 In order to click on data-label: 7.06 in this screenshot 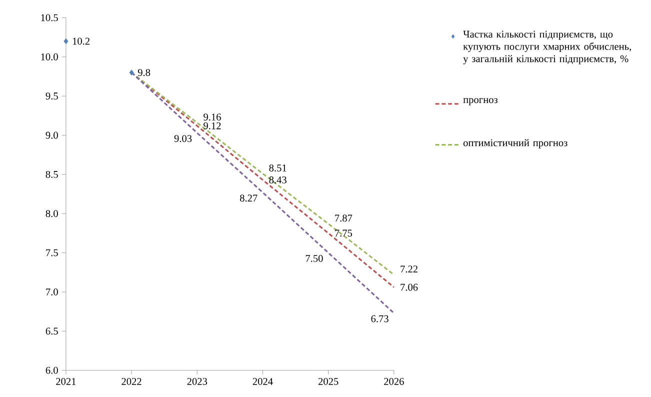, I will do `click(409, 287)`.